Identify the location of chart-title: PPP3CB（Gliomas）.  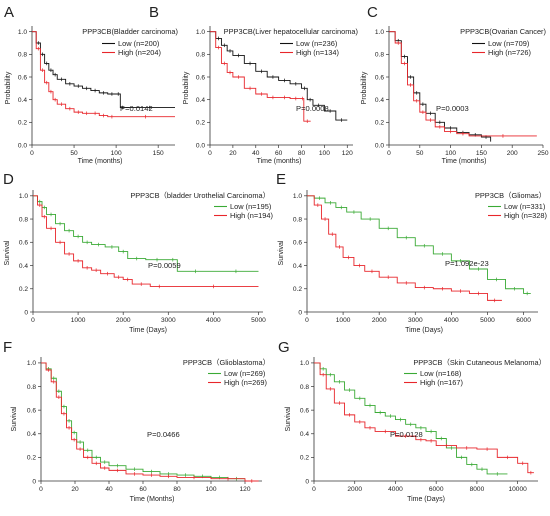
(510, 195).